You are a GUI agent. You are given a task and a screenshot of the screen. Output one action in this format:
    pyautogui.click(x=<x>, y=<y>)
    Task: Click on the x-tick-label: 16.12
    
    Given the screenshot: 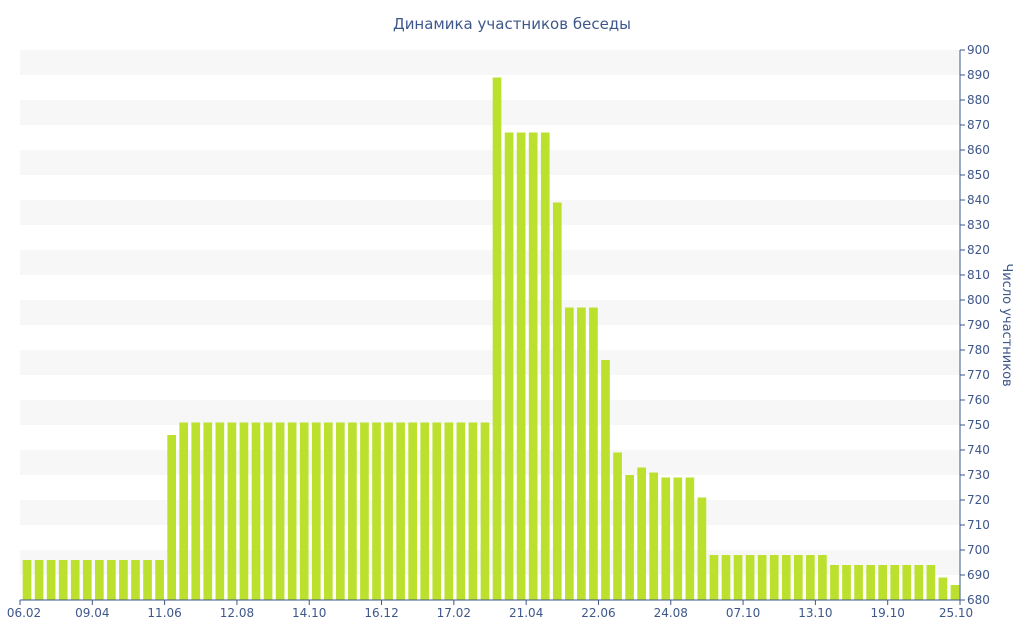 What is the action you would take?
    pyautogui.click(x=381, y=613)
    